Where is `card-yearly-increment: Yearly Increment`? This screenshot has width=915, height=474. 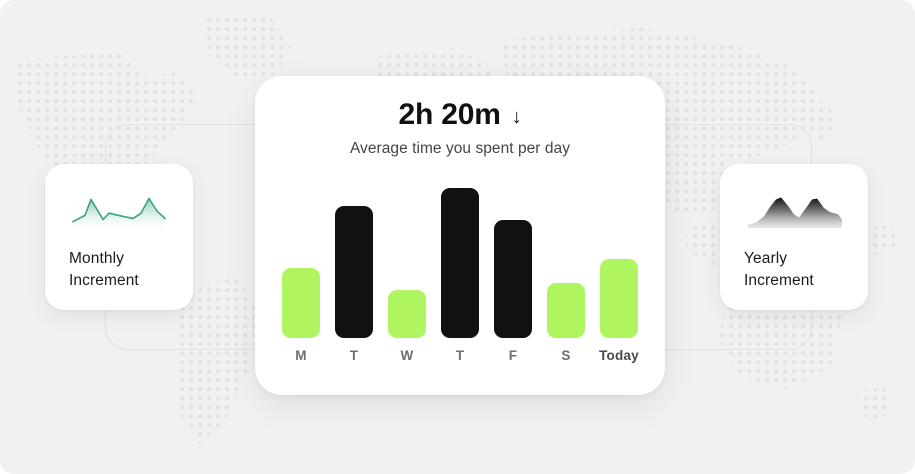 card-yearly-increment: Yearly Increment is located at coordinates (794, 237).